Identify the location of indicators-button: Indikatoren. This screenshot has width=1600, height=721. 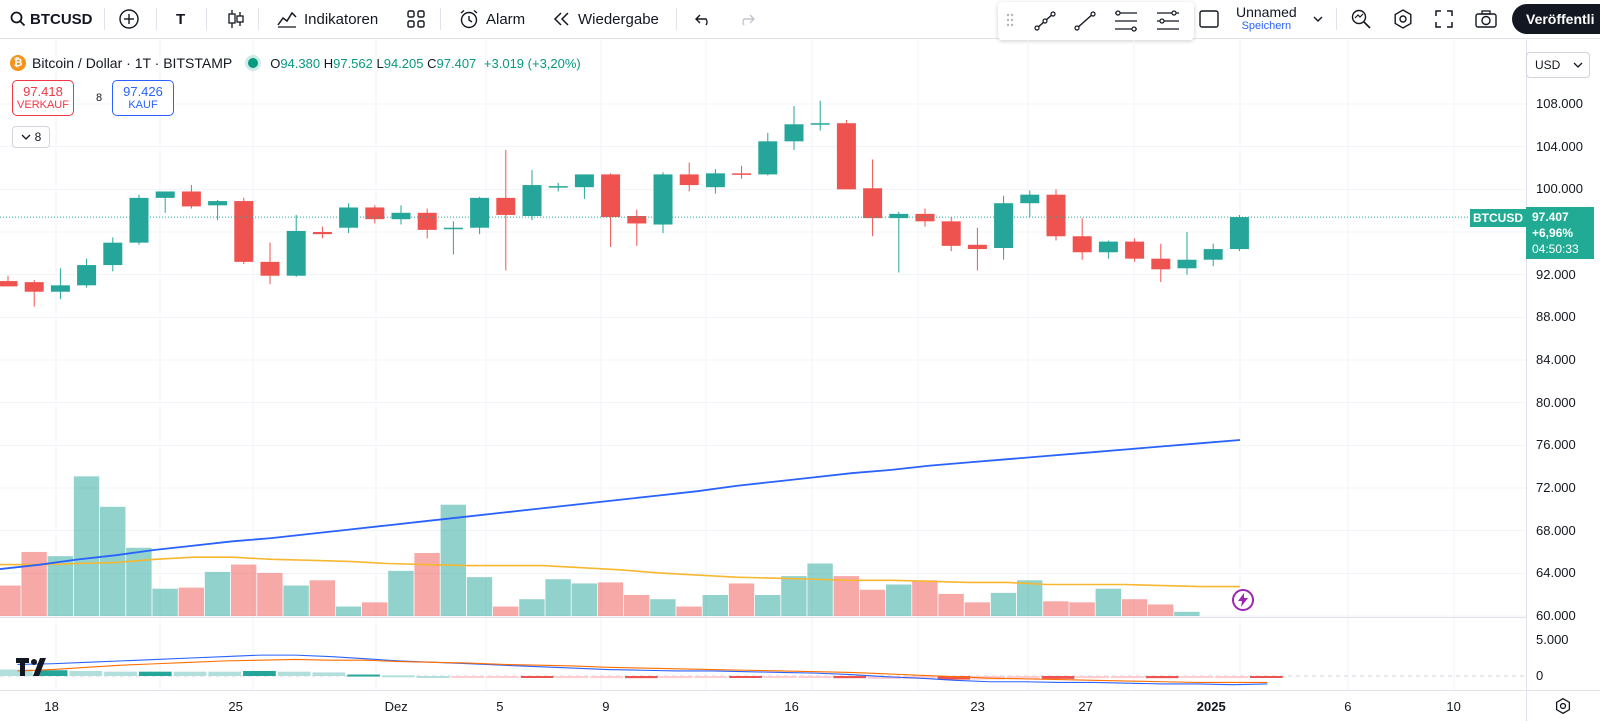
(327, 19).